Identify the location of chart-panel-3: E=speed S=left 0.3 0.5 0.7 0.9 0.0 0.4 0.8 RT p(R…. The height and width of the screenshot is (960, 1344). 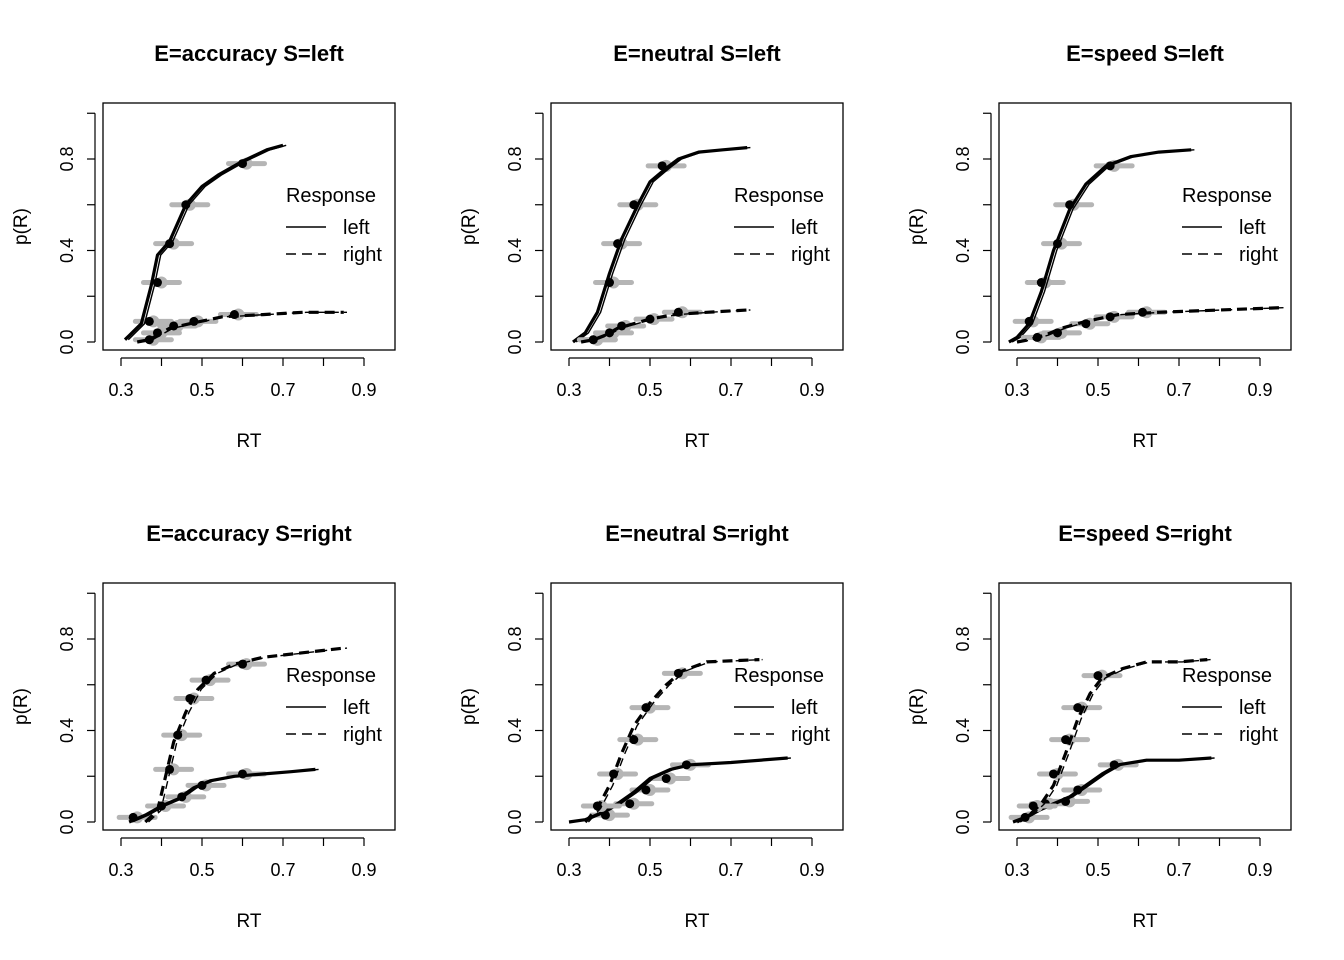
(1099, 246).